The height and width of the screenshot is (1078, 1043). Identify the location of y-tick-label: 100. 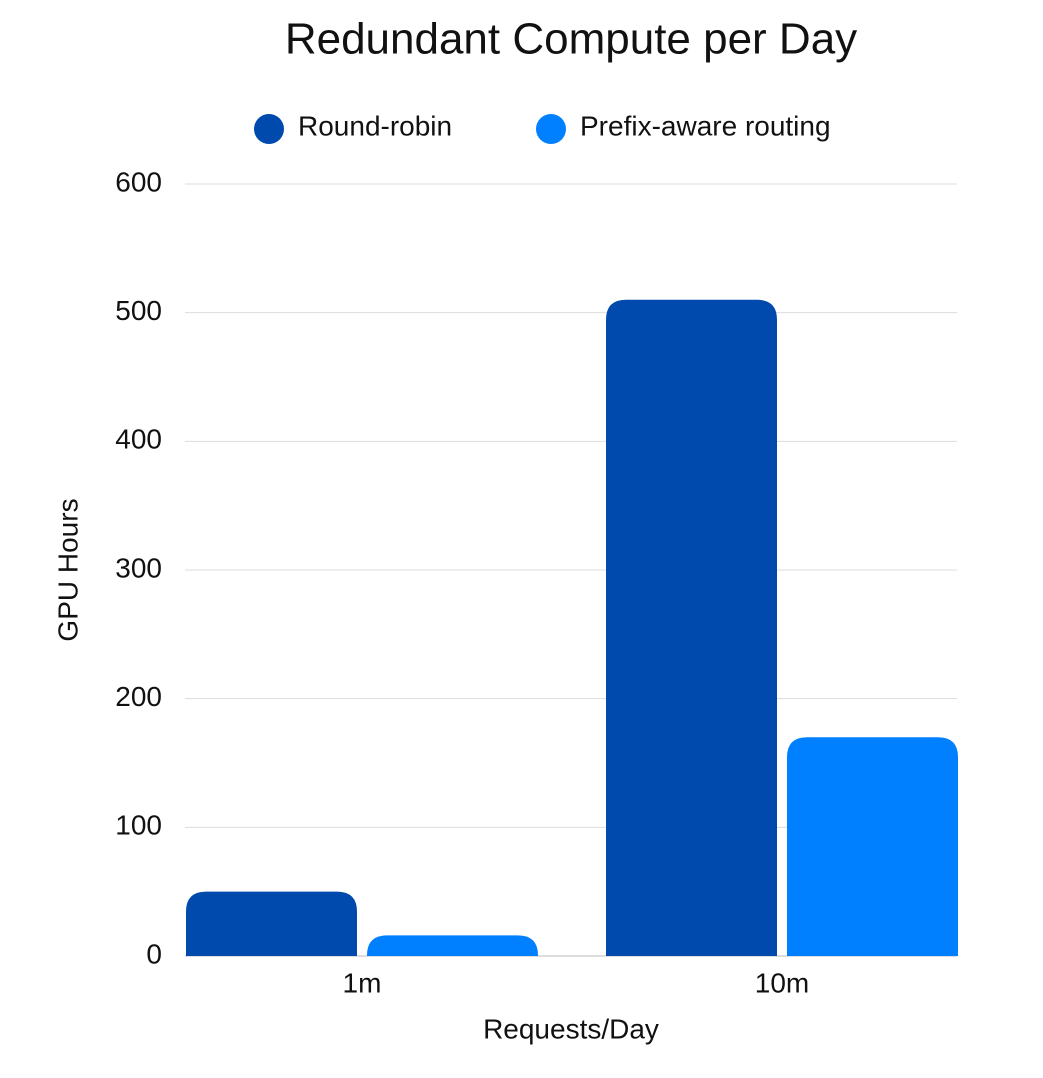
(138, 825).